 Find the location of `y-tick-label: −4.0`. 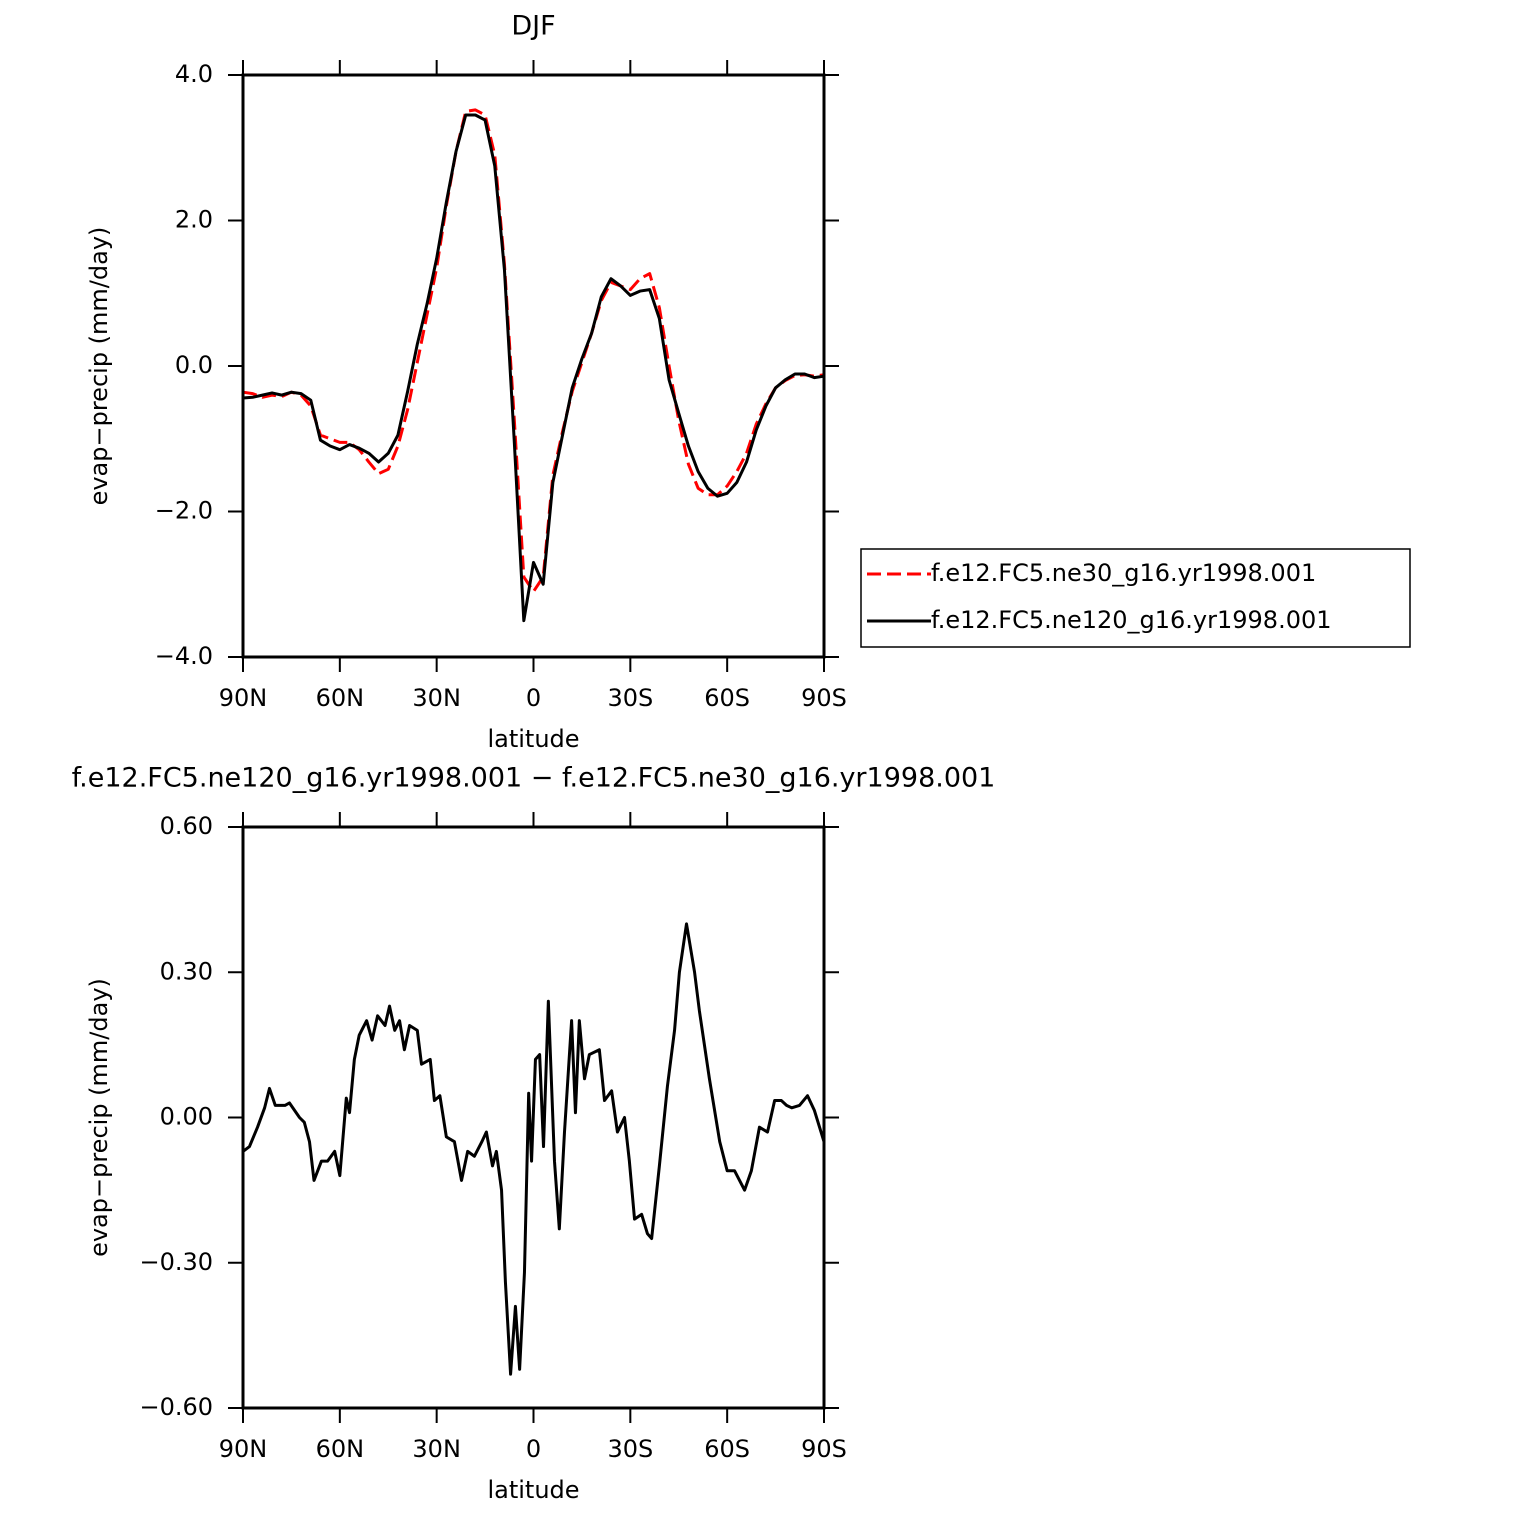

y-tick-label: −4.0 is located at coordinates (184, 656).